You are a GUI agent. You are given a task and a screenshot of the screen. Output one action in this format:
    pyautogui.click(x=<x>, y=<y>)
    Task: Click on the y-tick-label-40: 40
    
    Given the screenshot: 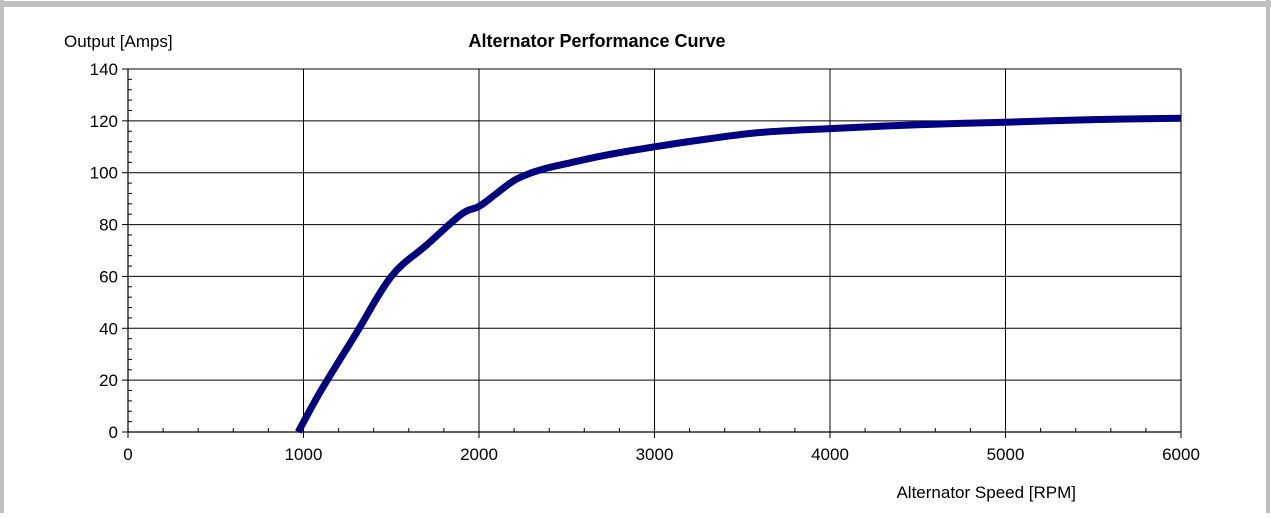 What is the action you would take?
    pyautogui.click(x=108, y=328)
    